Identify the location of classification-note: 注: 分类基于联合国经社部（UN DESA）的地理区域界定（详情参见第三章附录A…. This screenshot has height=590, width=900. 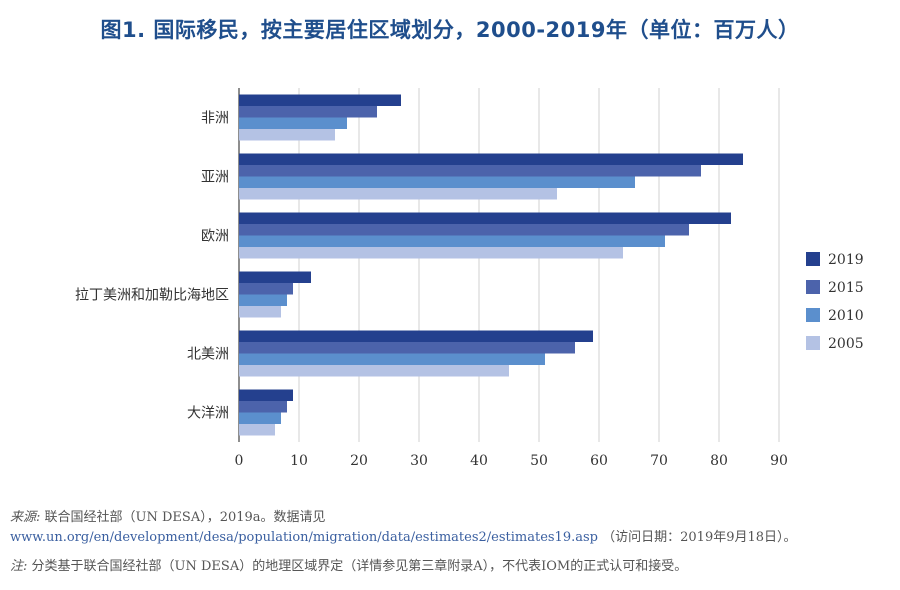
(450, 567).